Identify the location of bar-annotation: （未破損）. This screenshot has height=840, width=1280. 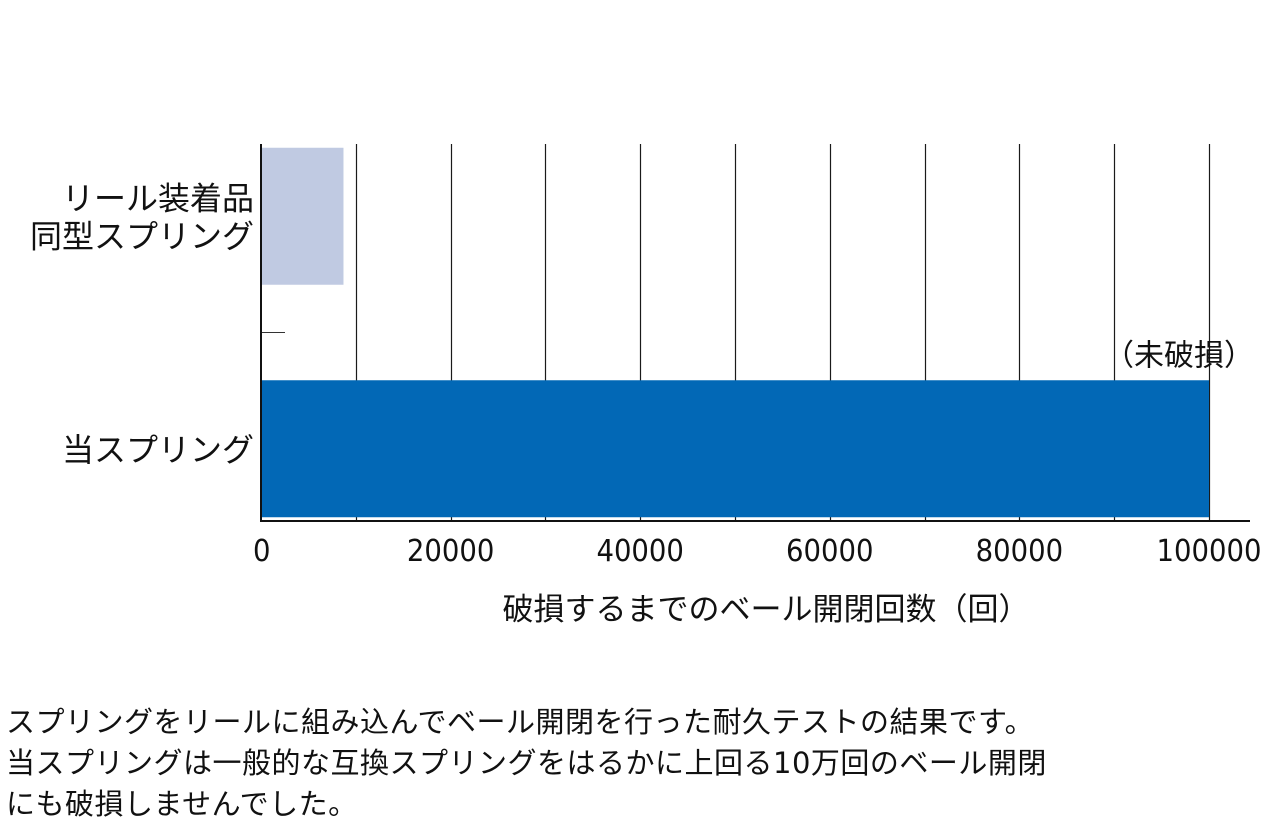
(1179, 355).